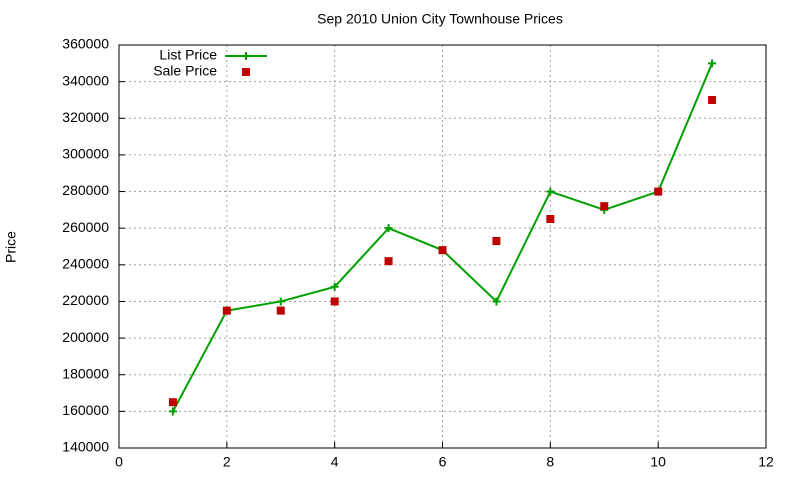 The height and width of the screenshot is (480, 800). What do you see at coordinates (85, 44) in the screenshot?
I see `y-tick-label: 360000` at bounding box center [85, 44].